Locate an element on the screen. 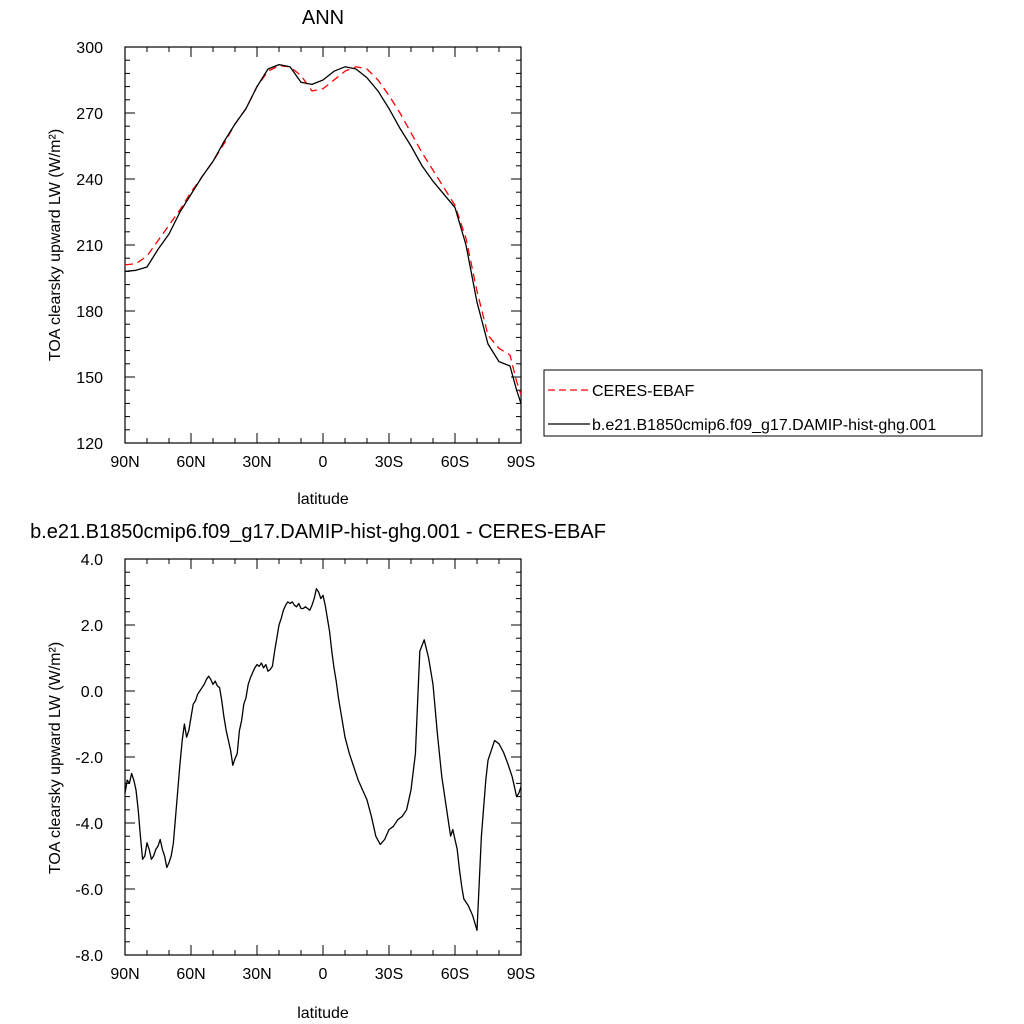  top-y-tick-label: 270 is located at coordinates (89, 114).